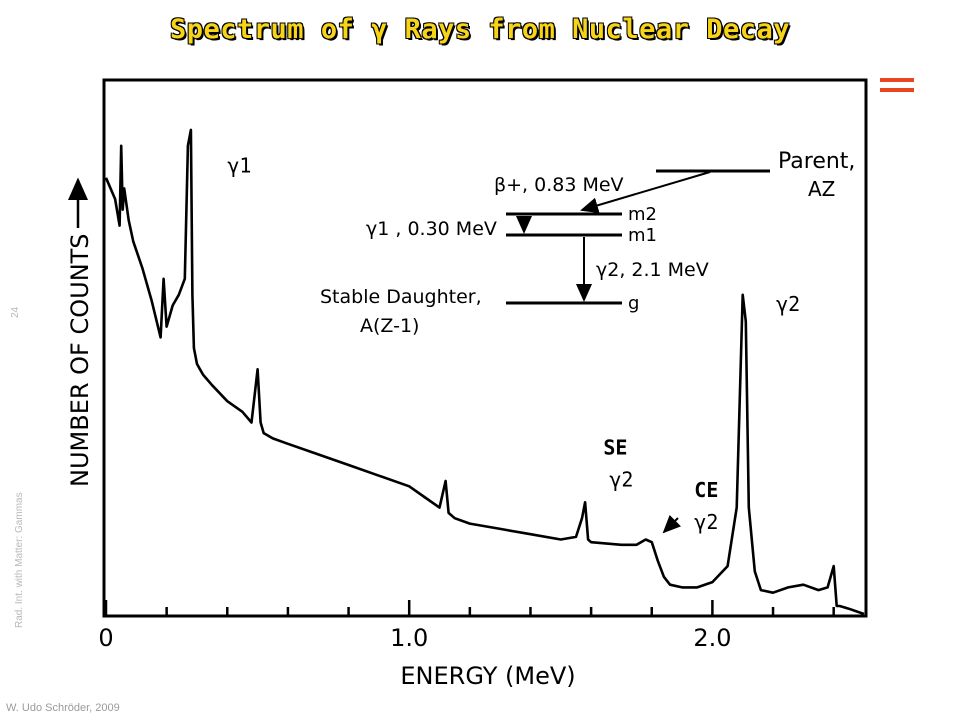 This screenshot has height=720, width=960. What do you see at coordinates (821, 189) in the screenshot?
I see `parent-nucleus: AZ` at bounding box center [821, 189].